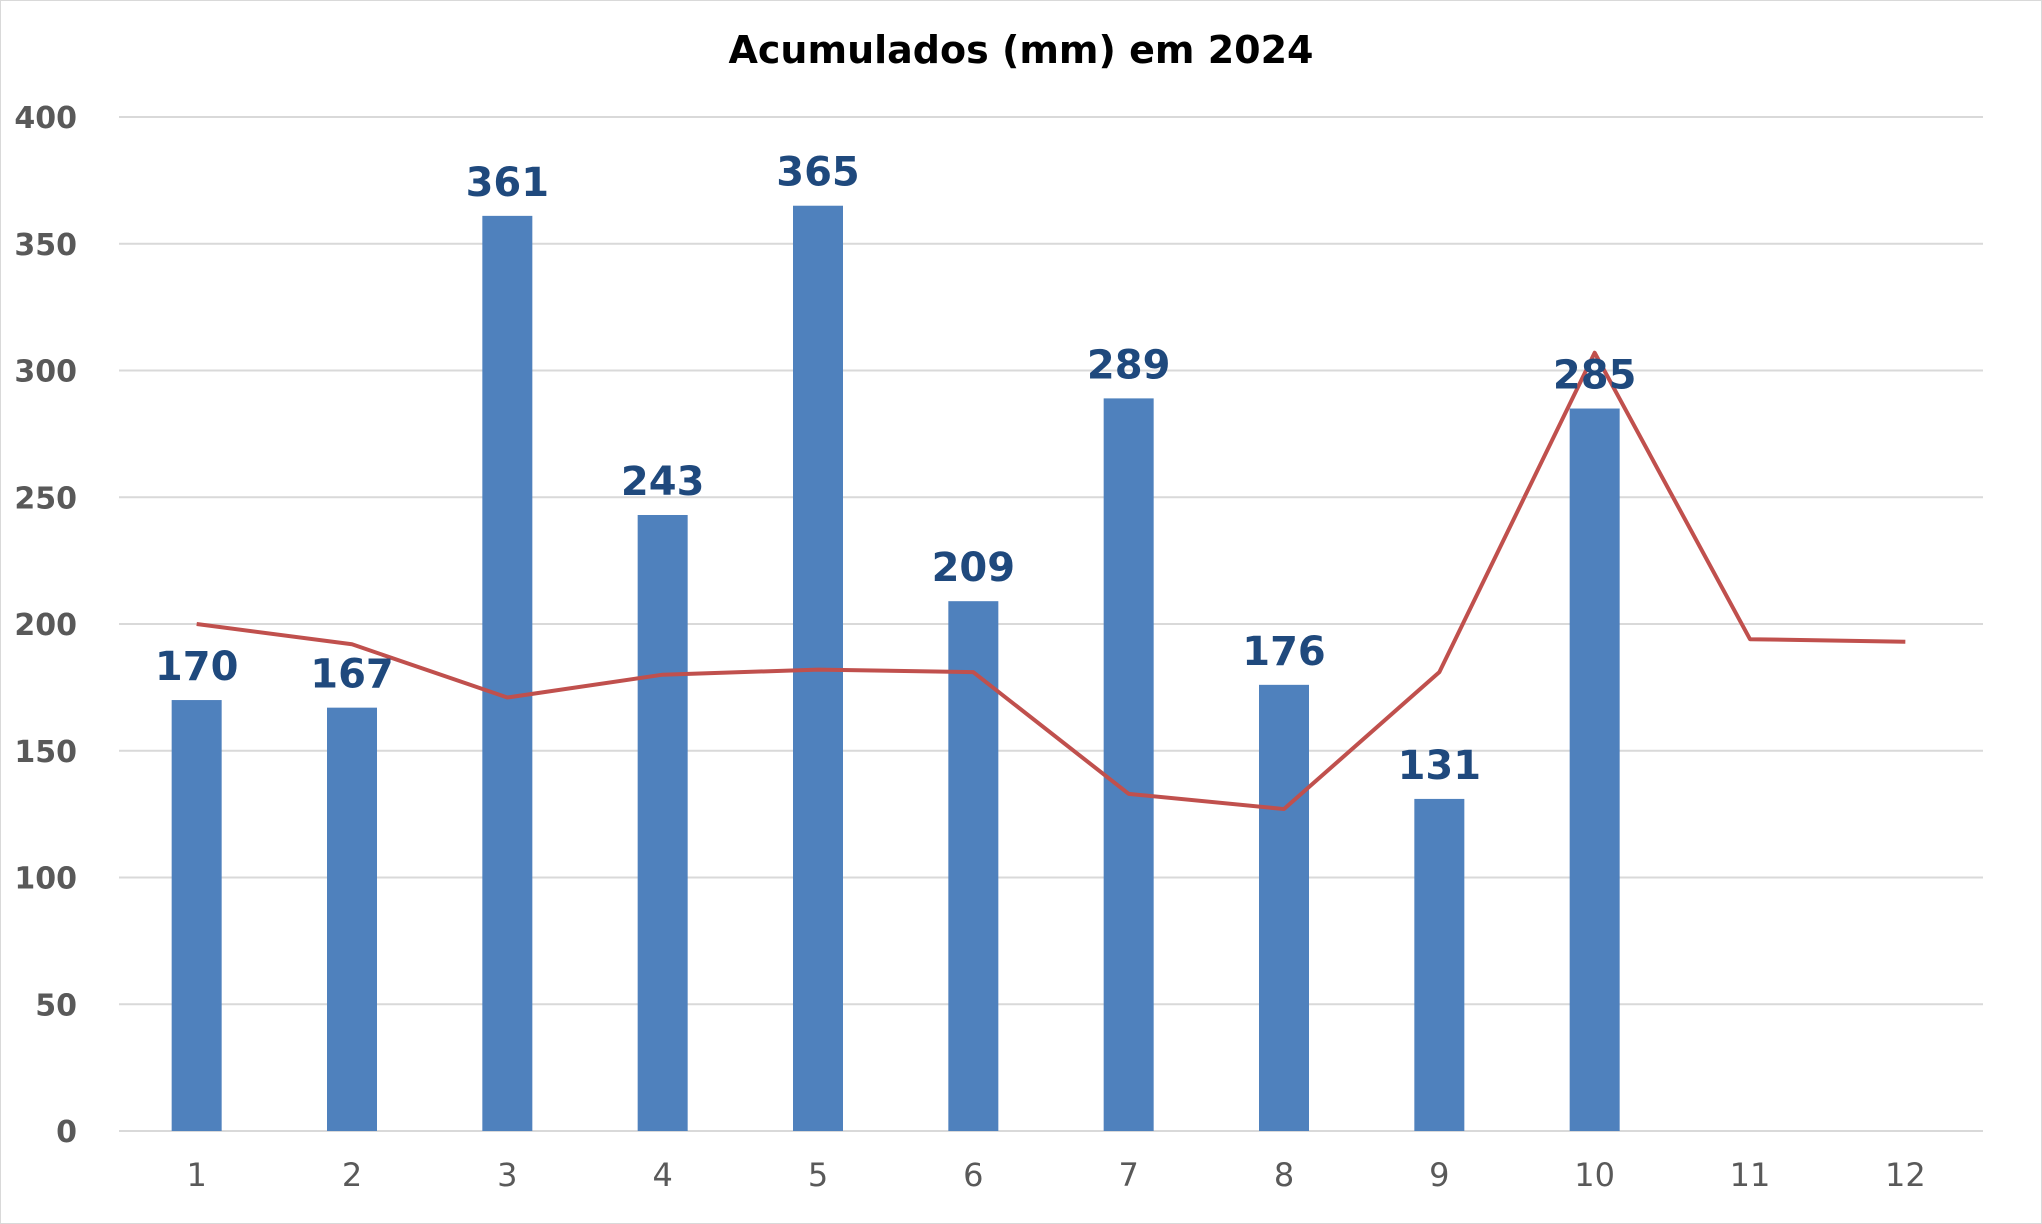 The height and width of the screenshot is (1224, 2042). Describe the element at coordinates (45, 498) in the screenshot. I see `y-tick-label: 250` at that location.